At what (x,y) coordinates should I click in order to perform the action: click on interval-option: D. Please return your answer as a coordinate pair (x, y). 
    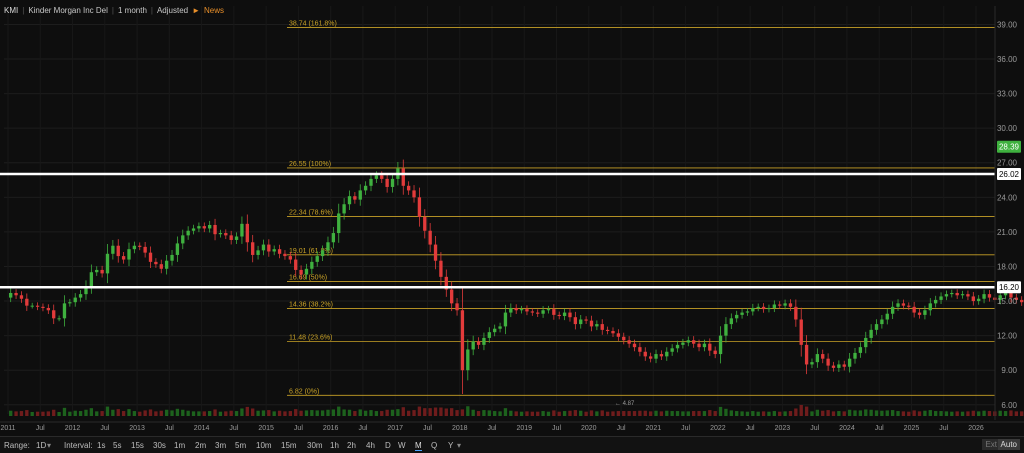
    Looking at the image, I should click on (388, 445).